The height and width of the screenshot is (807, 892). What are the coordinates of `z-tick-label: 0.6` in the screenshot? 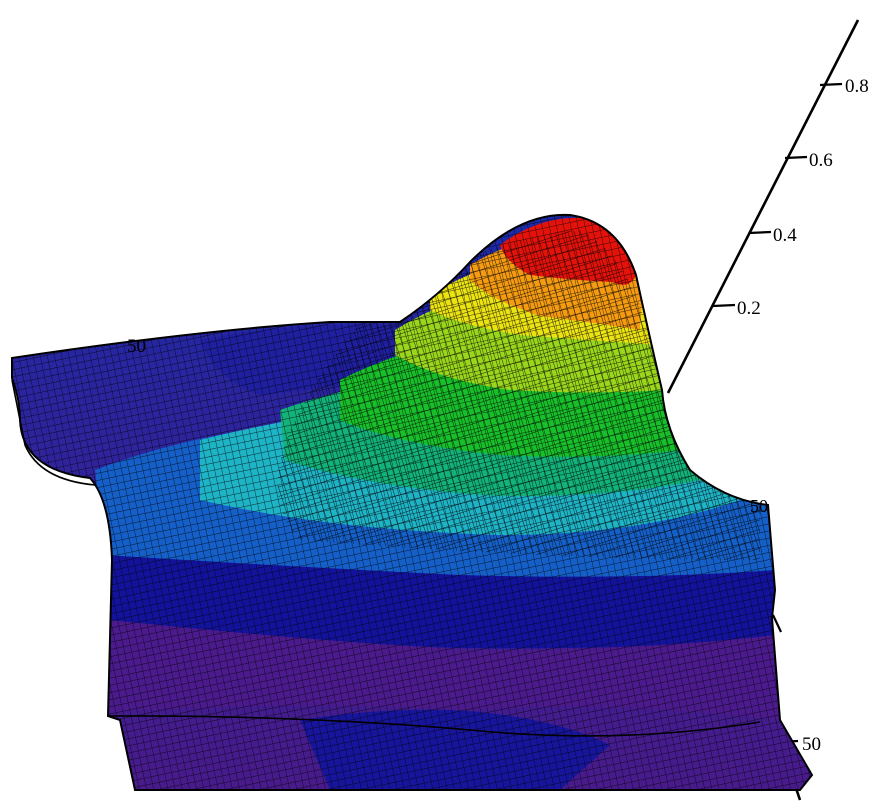 It's located at (821, 160).